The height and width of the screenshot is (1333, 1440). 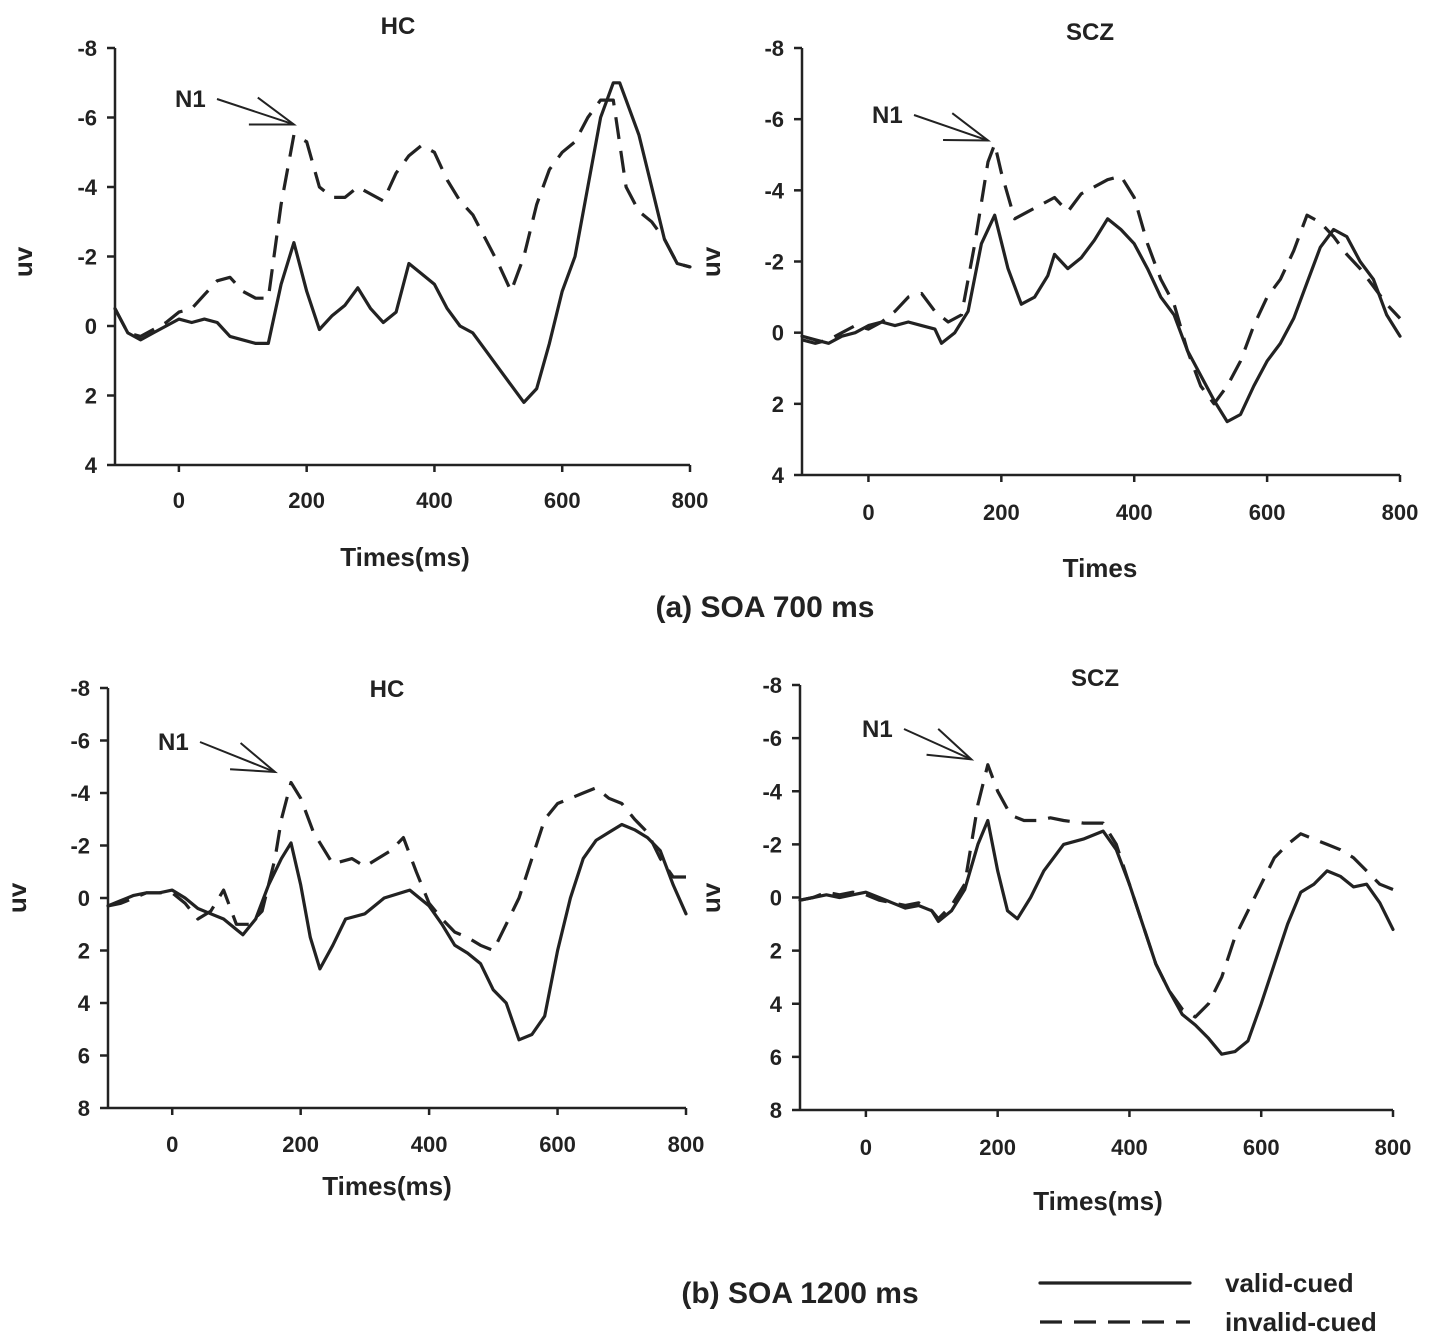 I want to click on x-axis-title: Times, so click(x=1100, y=568).